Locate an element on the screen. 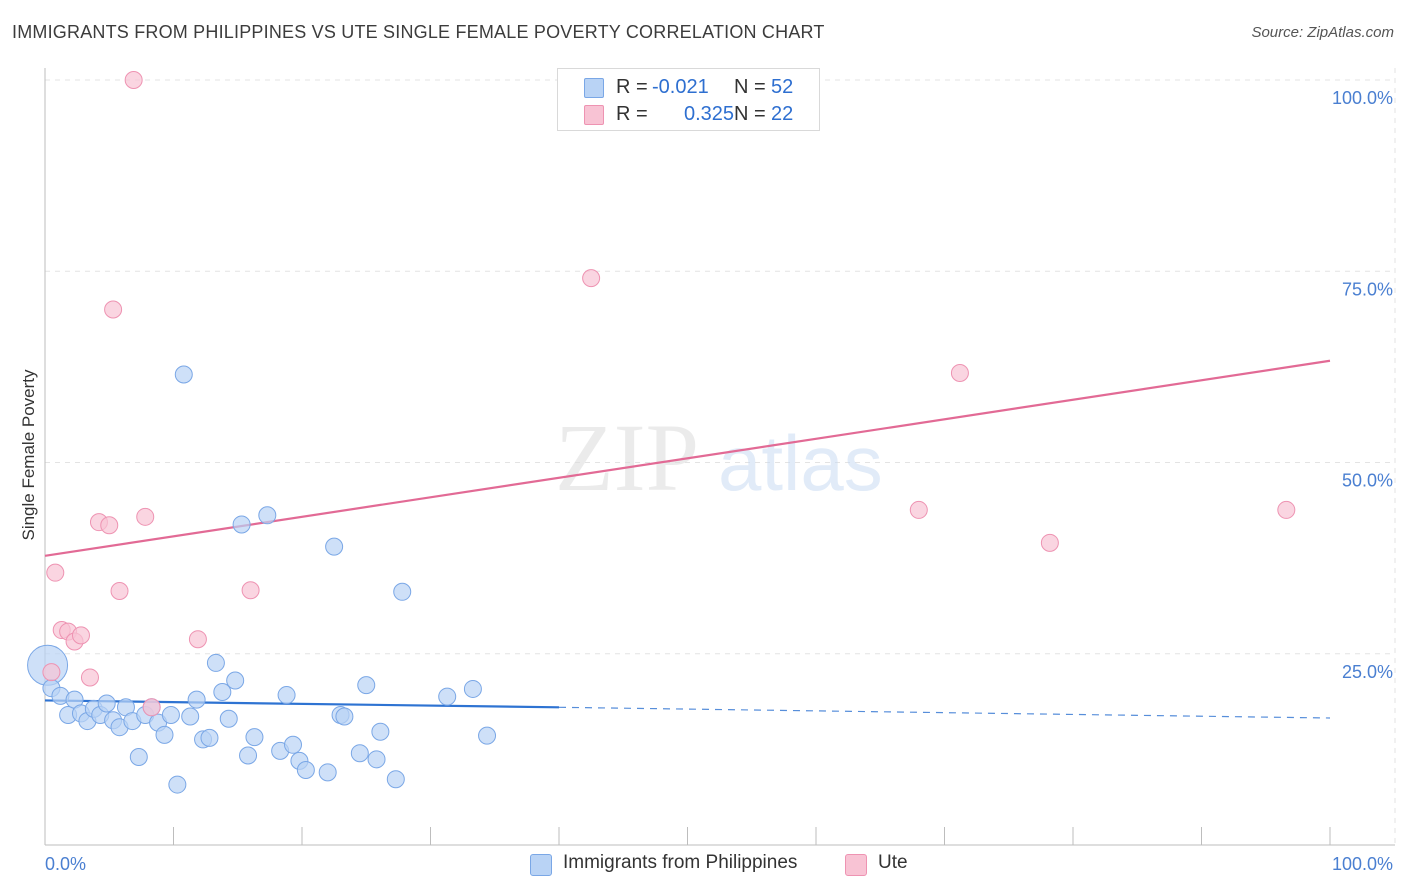 The height and width of the screenshot is (892, 1406). y-tick-label: 50.0% is located at coordinates (1367, 481).